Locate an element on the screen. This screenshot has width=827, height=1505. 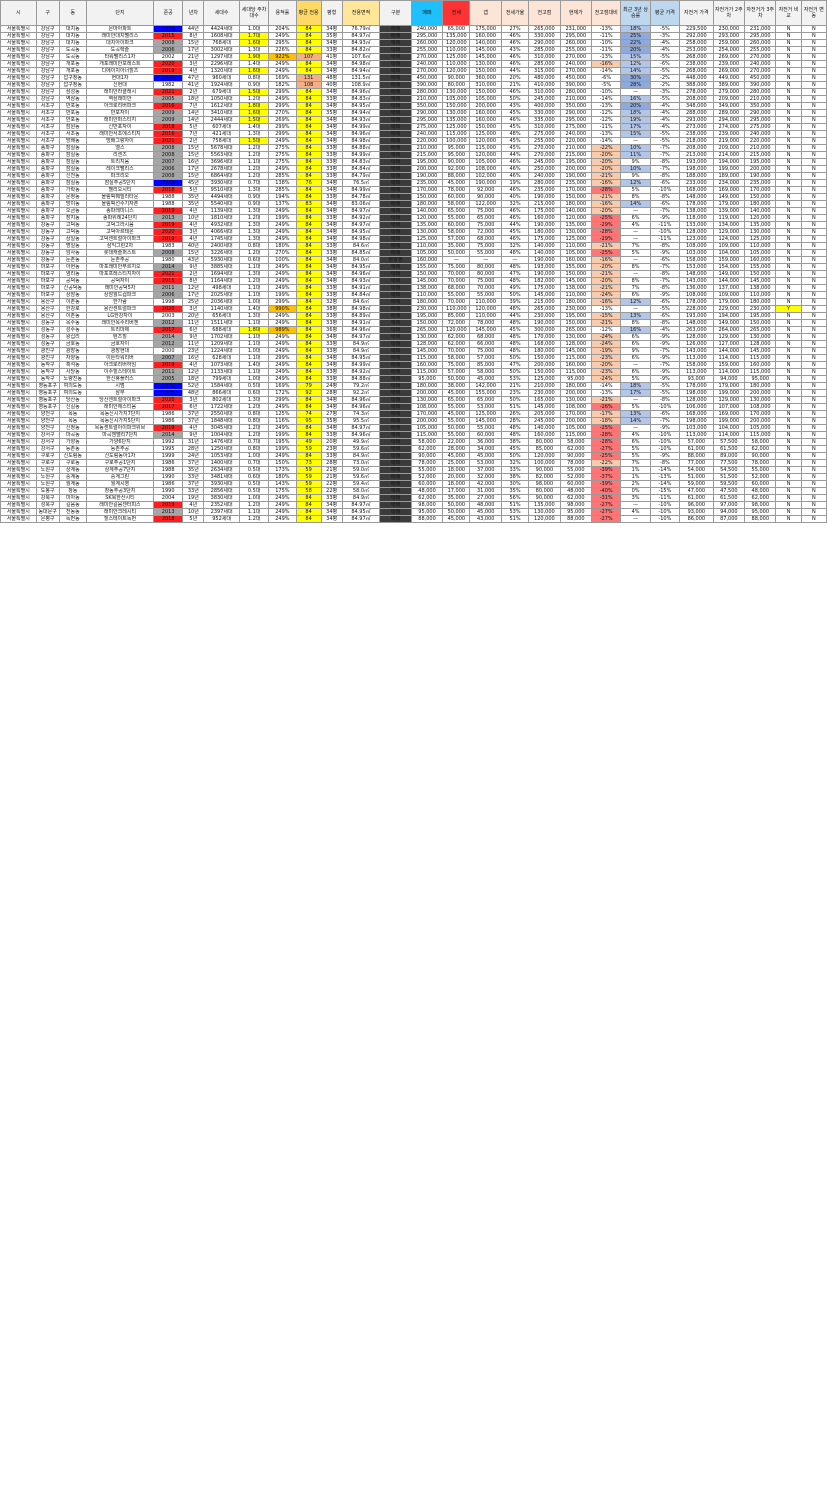
town-cell: 왕십리 is located at coordinates (72, 337).